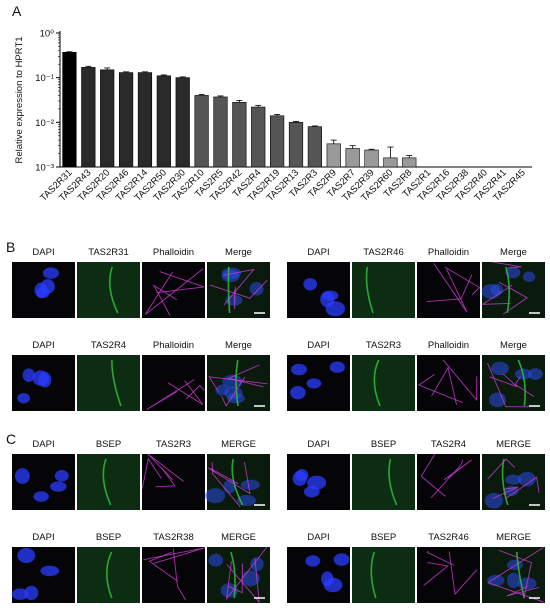  Describe the element at coordinates (44, 78) in the screenshot. I see `y-tick-label: 10⁻¹` at that location.